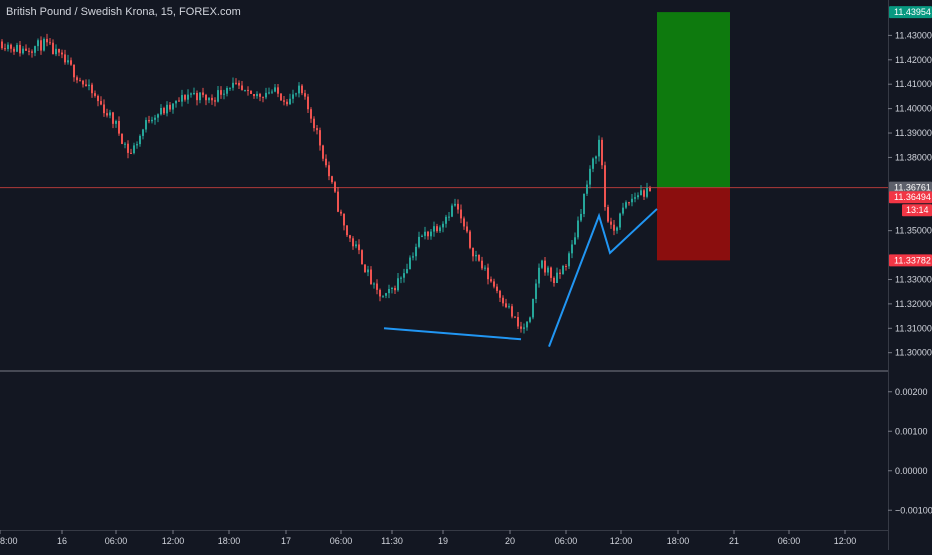 The height and width of the screenshot is (555, 932). What do you see at coordinates (912, 197) in the screenshot?
I see `last-price-label: 11.36494` at bounding box center [912, 197].